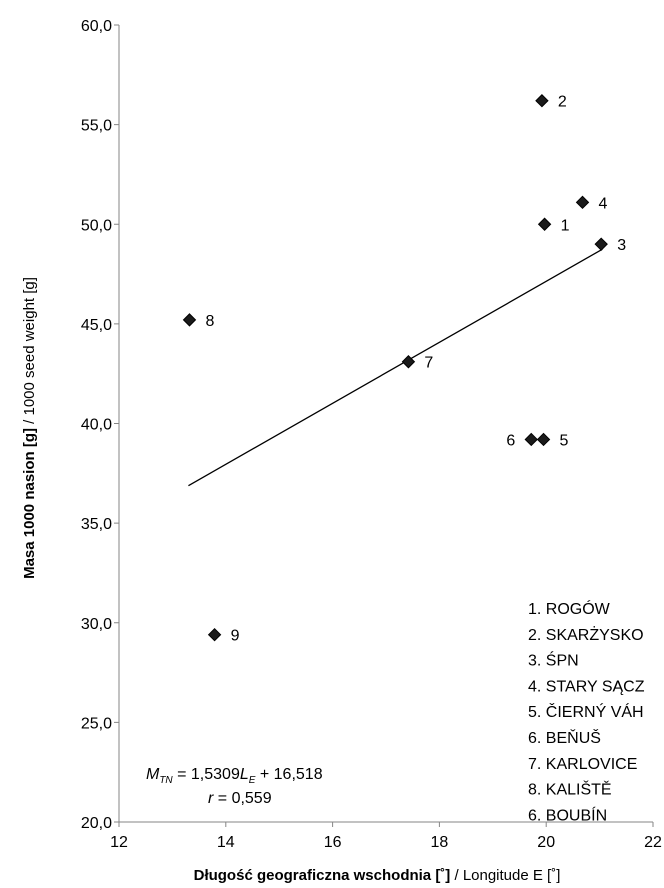 The height and width of the screenshot is (888, 664). Describe the element at coordinates (96, 425) in the screenshot. I see `y-tick-label: 40,0` at that location.